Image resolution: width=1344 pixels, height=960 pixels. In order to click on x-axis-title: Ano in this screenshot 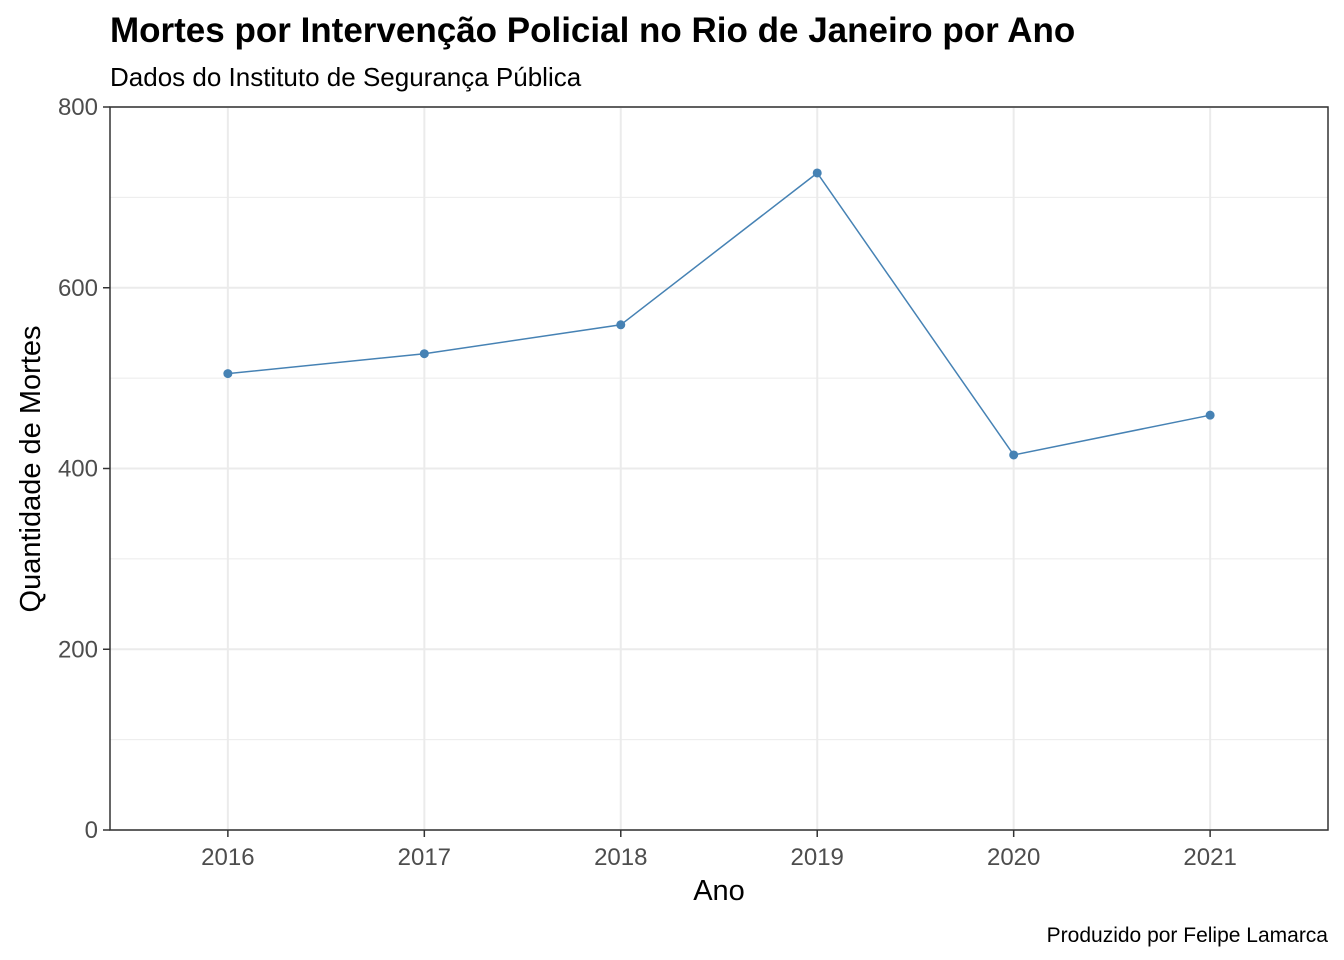, I will do `click(719, 891)`.